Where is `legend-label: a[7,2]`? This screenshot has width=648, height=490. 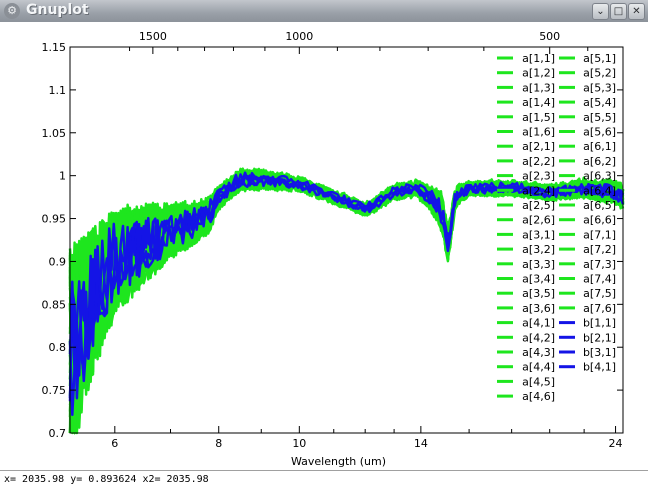 legend-label: a[7,2] is located at coordinates (599, 249).